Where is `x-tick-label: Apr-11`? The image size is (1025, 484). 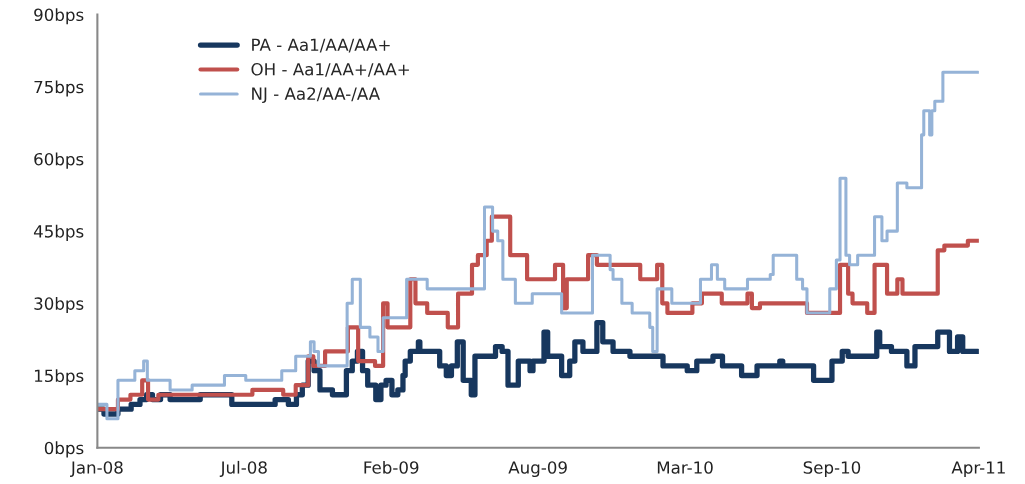
x-tick-label: Apr-11 is located at coordinates (978, 469).